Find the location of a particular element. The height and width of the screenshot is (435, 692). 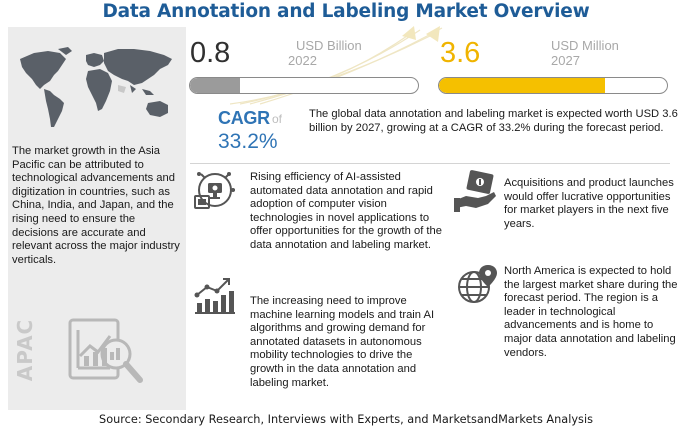

start-progress-fill is located at coordinates (215, 85).